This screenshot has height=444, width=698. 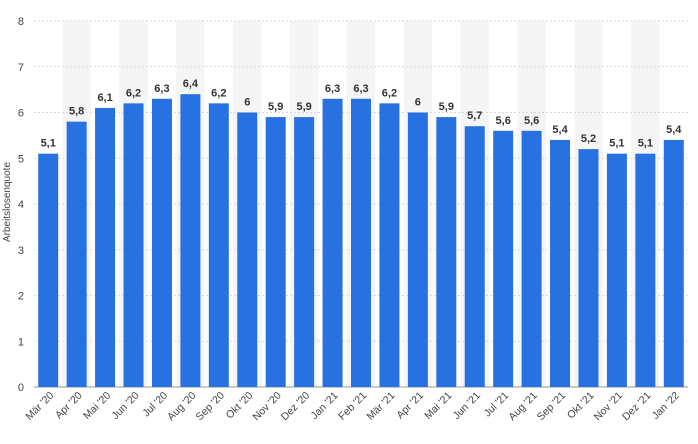 What do you see at coordinates (381, 406) in the screenshot?
I see `x-tick-label: Mär '21` at bounding box center [381, 406].